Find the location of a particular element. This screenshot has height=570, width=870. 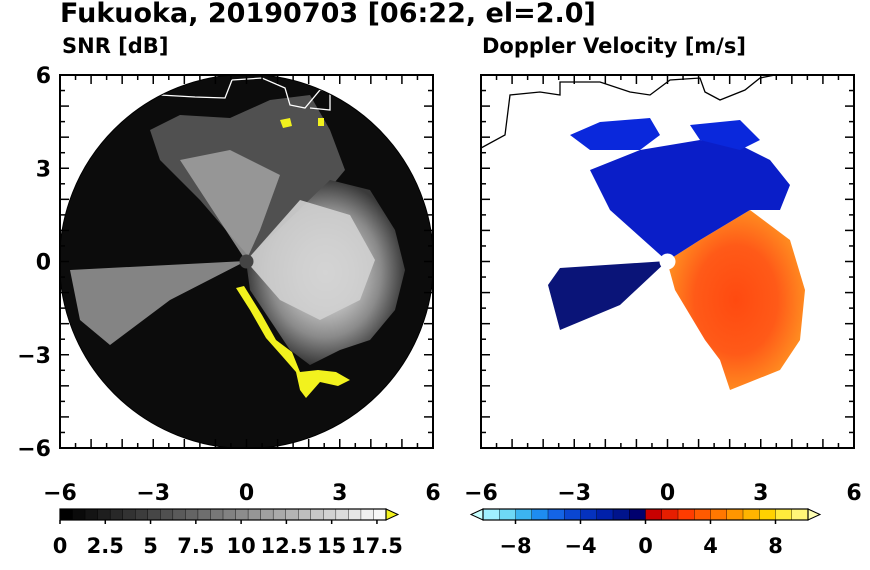

snr-highlight-south is located at coordinates (293, 342).